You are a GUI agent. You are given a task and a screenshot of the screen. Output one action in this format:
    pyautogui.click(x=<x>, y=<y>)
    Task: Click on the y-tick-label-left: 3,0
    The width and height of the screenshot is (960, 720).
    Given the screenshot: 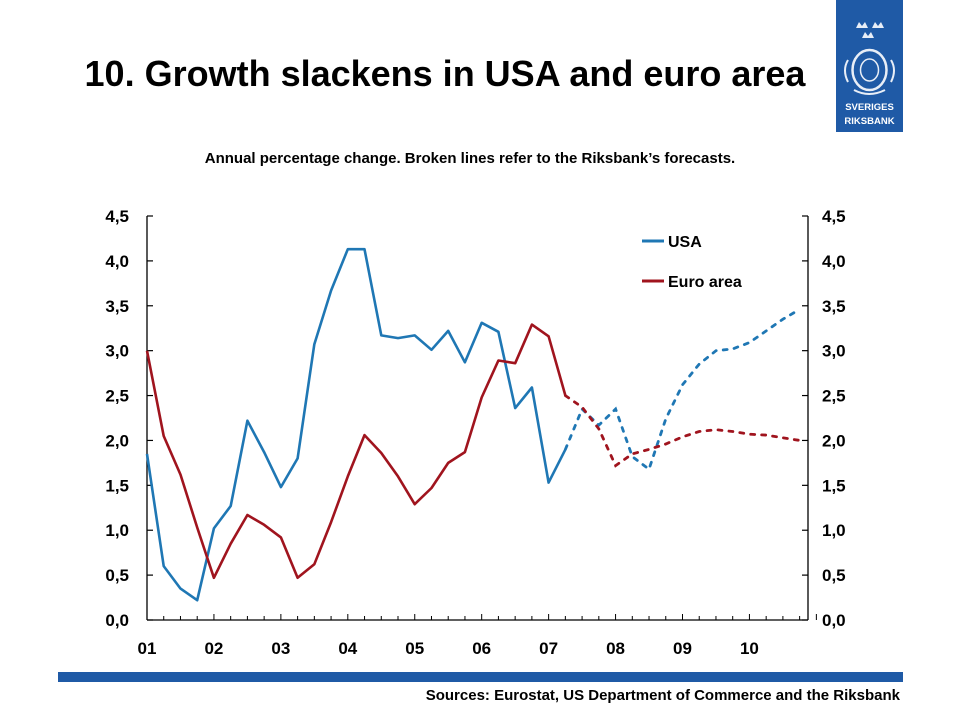 What is the action you would take?
    pyautogui.click(x=117, y=351)
    